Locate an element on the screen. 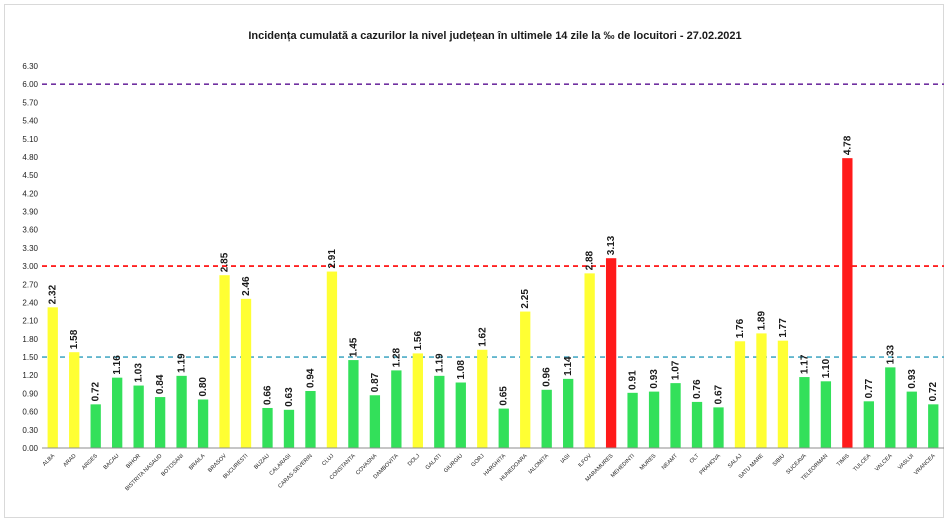  category-label: IASI is located at coordinates (566, 459).